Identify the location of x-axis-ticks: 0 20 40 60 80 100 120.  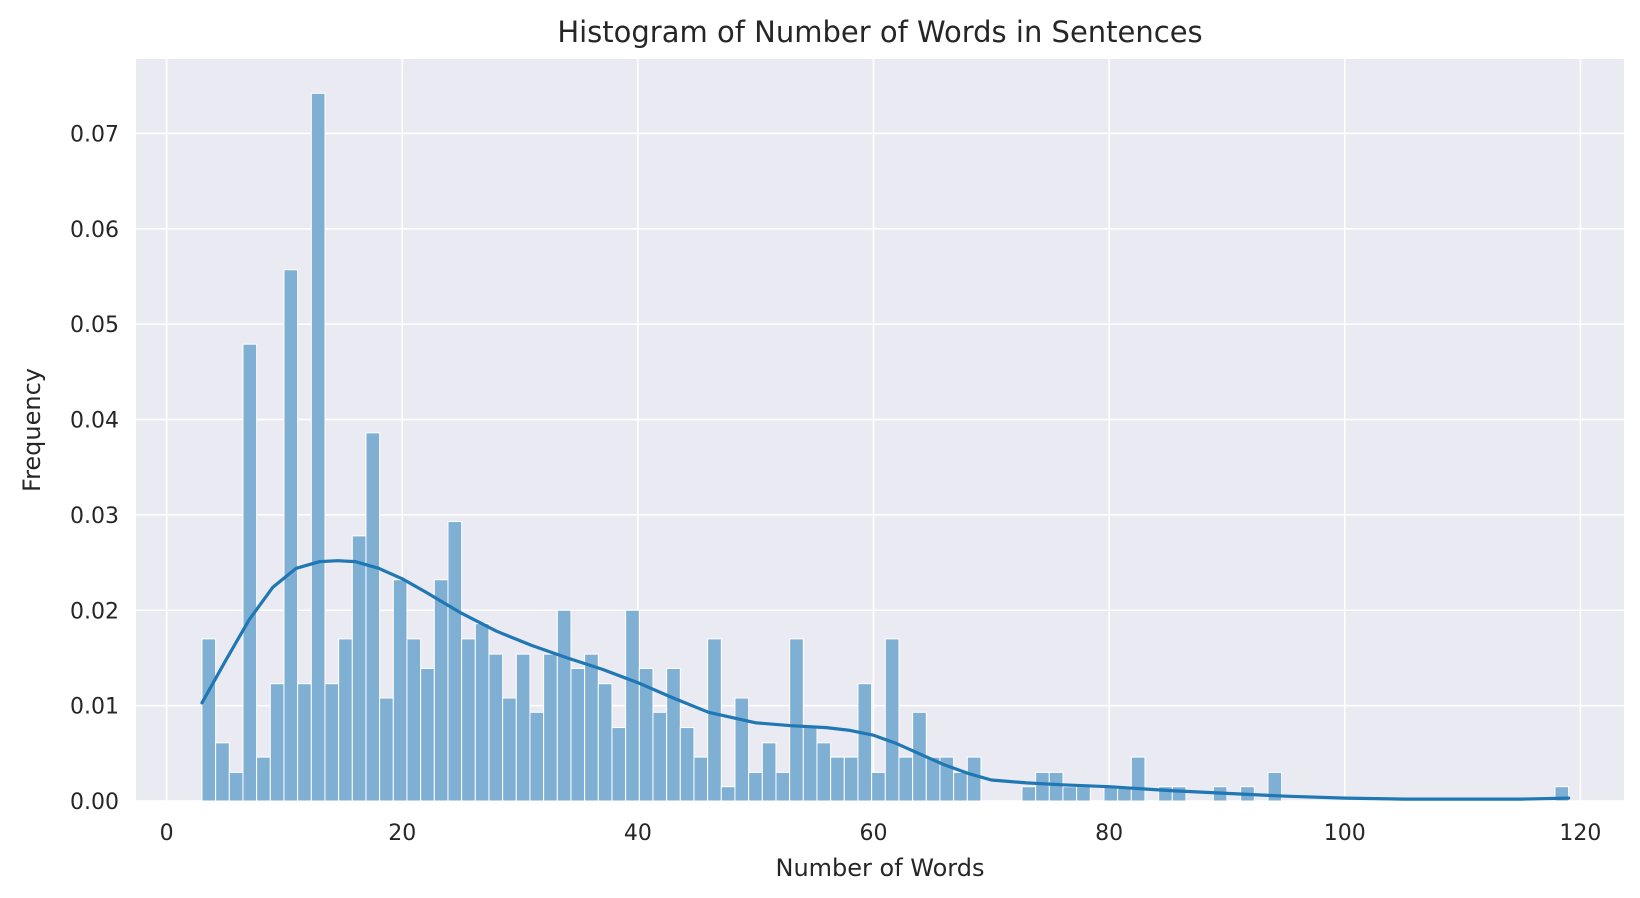
(881, 833).